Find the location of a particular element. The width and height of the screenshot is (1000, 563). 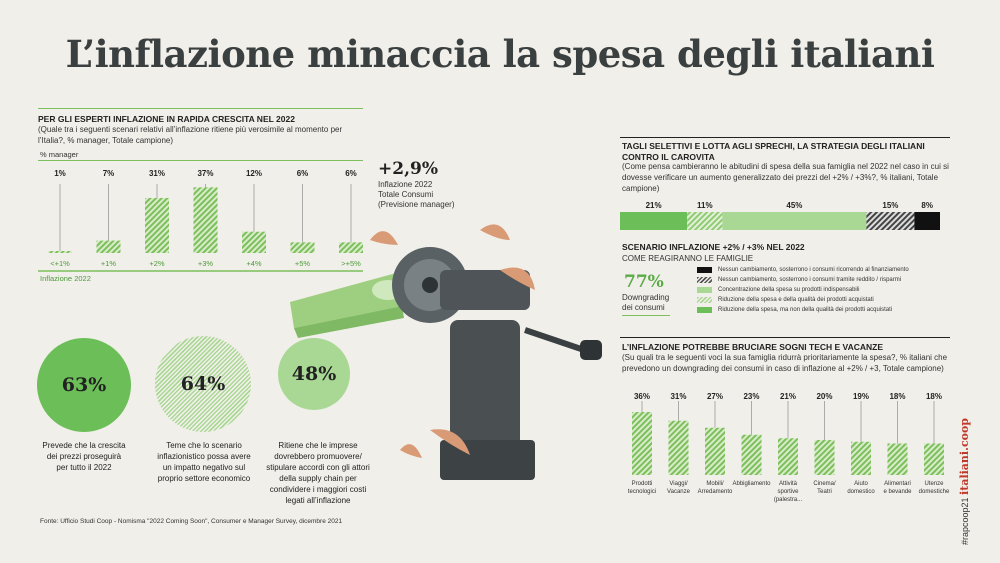

right-bar-category-label: Alimentari e bevande is located at coordinates (897, 488).